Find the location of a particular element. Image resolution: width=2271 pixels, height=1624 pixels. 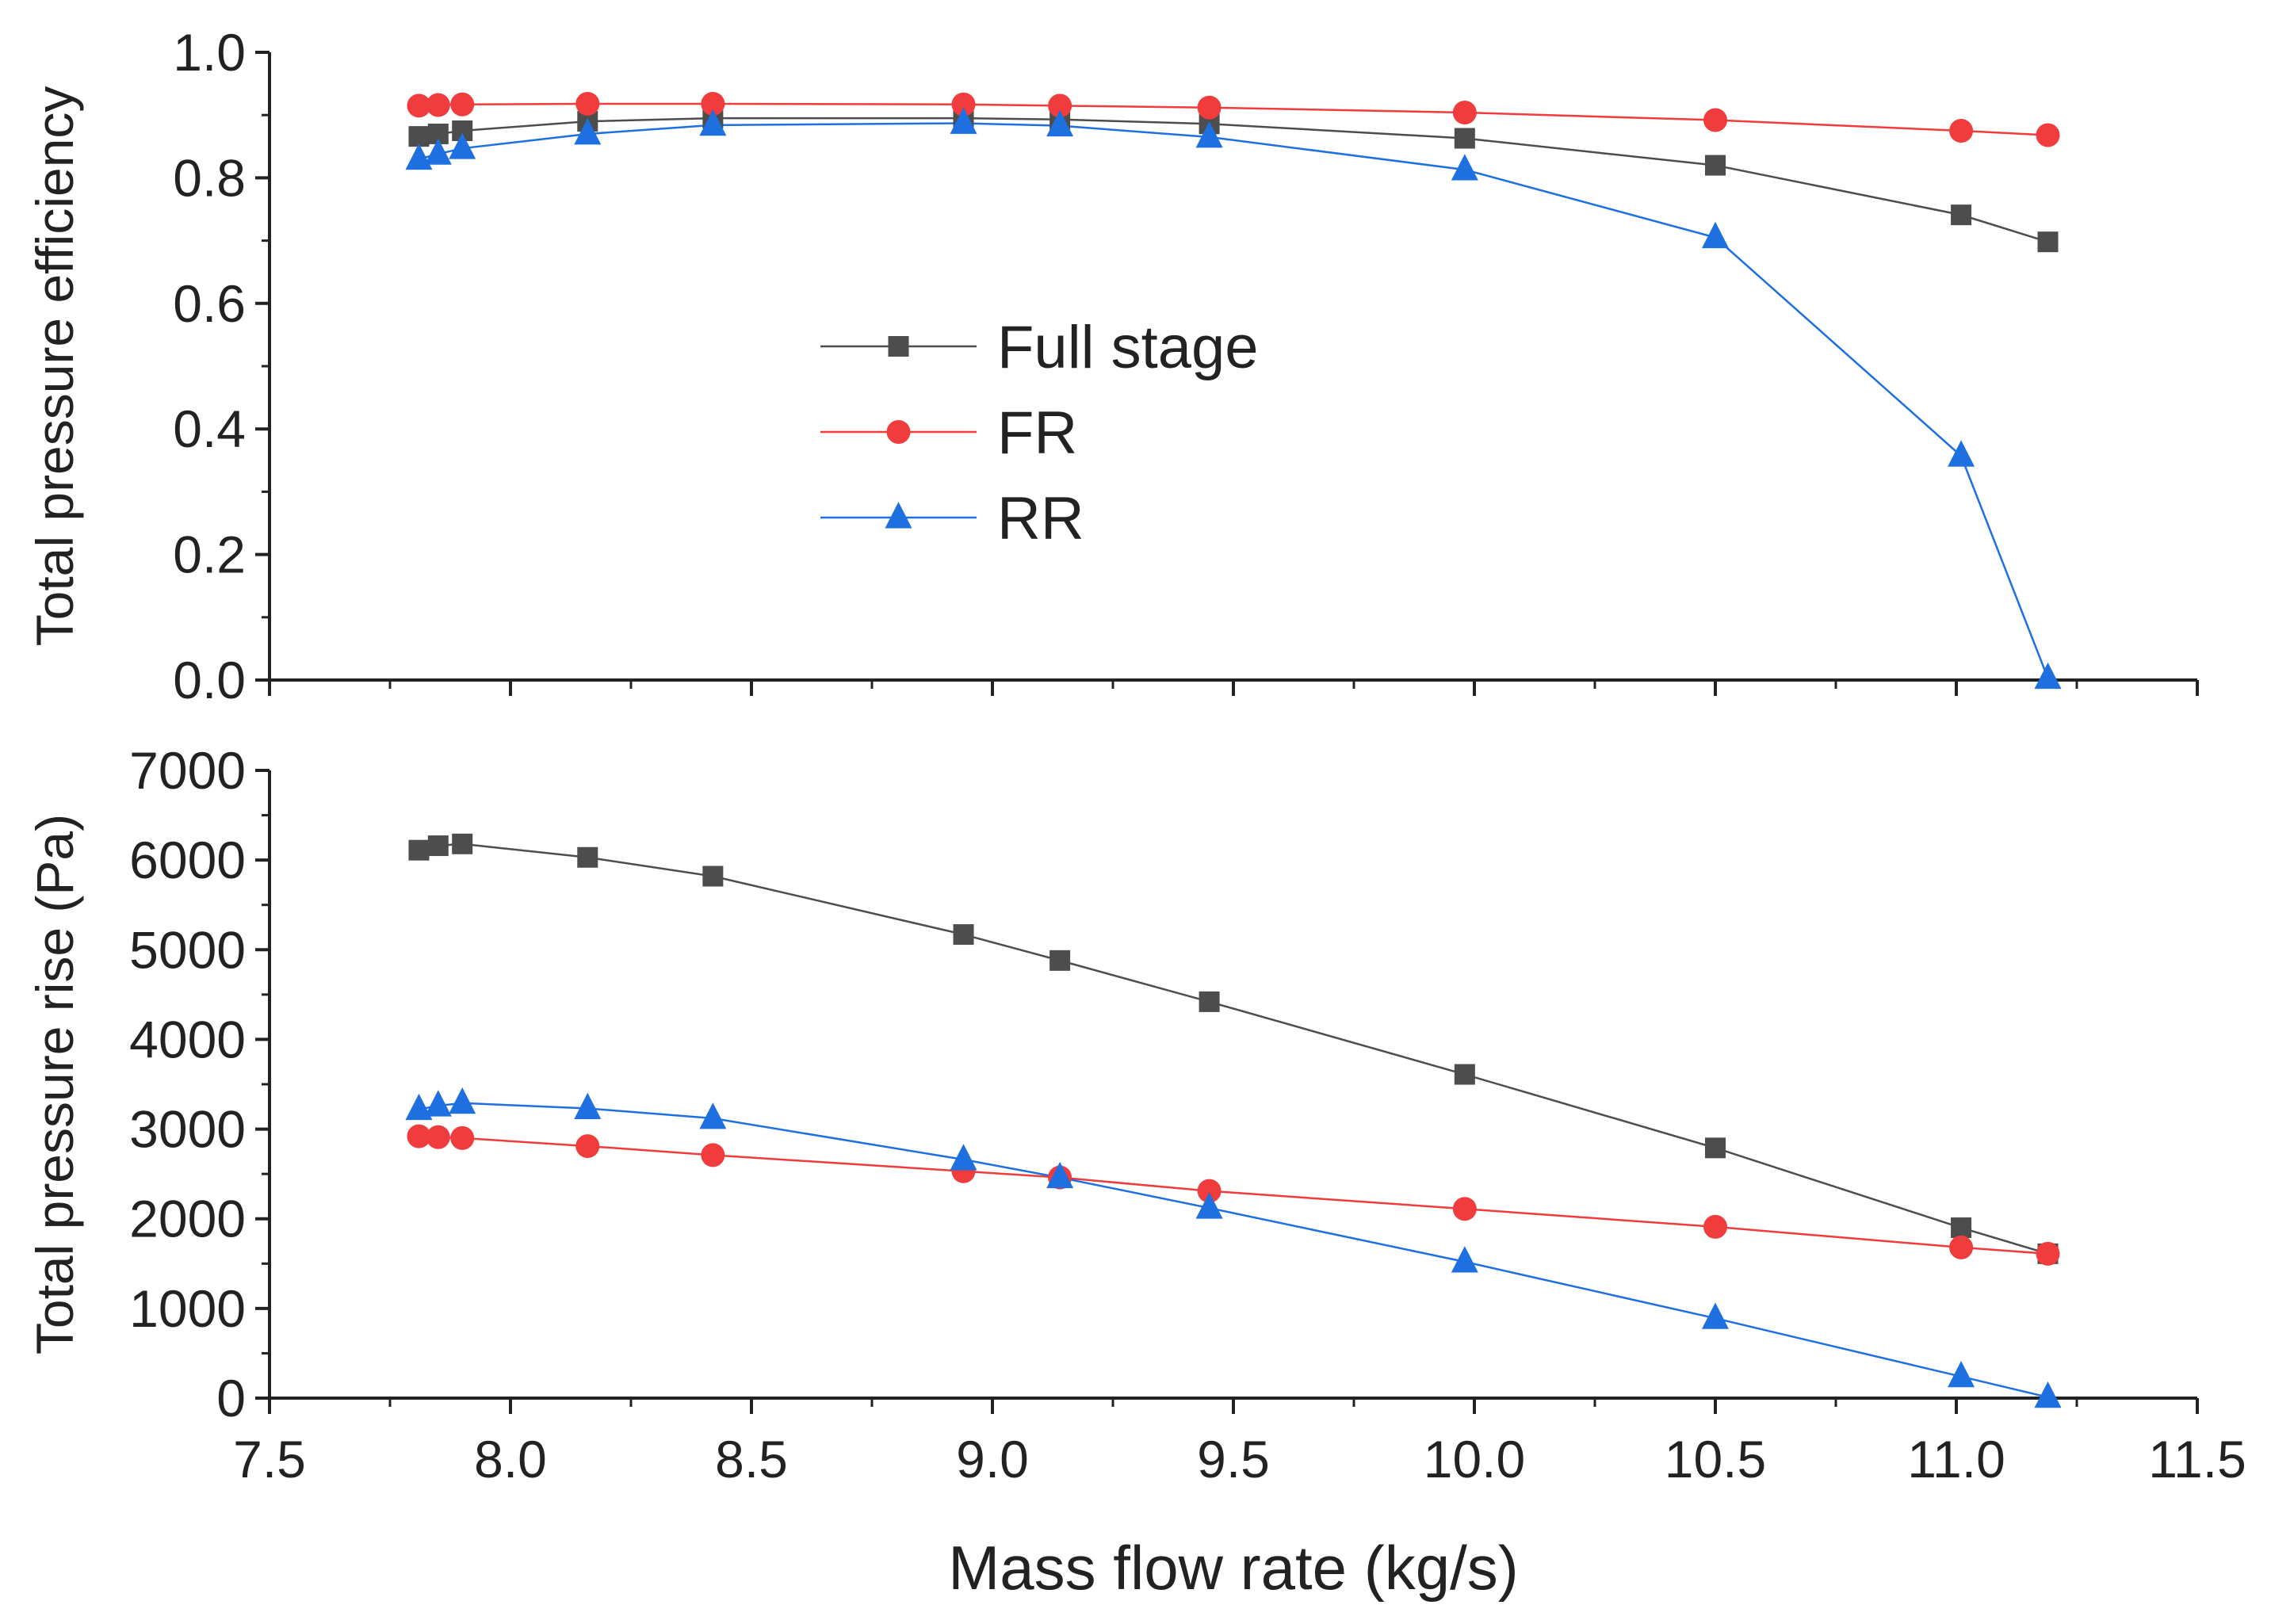

y-tick-label-pressure-rise: 4000 is located at coordinates (188, 1039).